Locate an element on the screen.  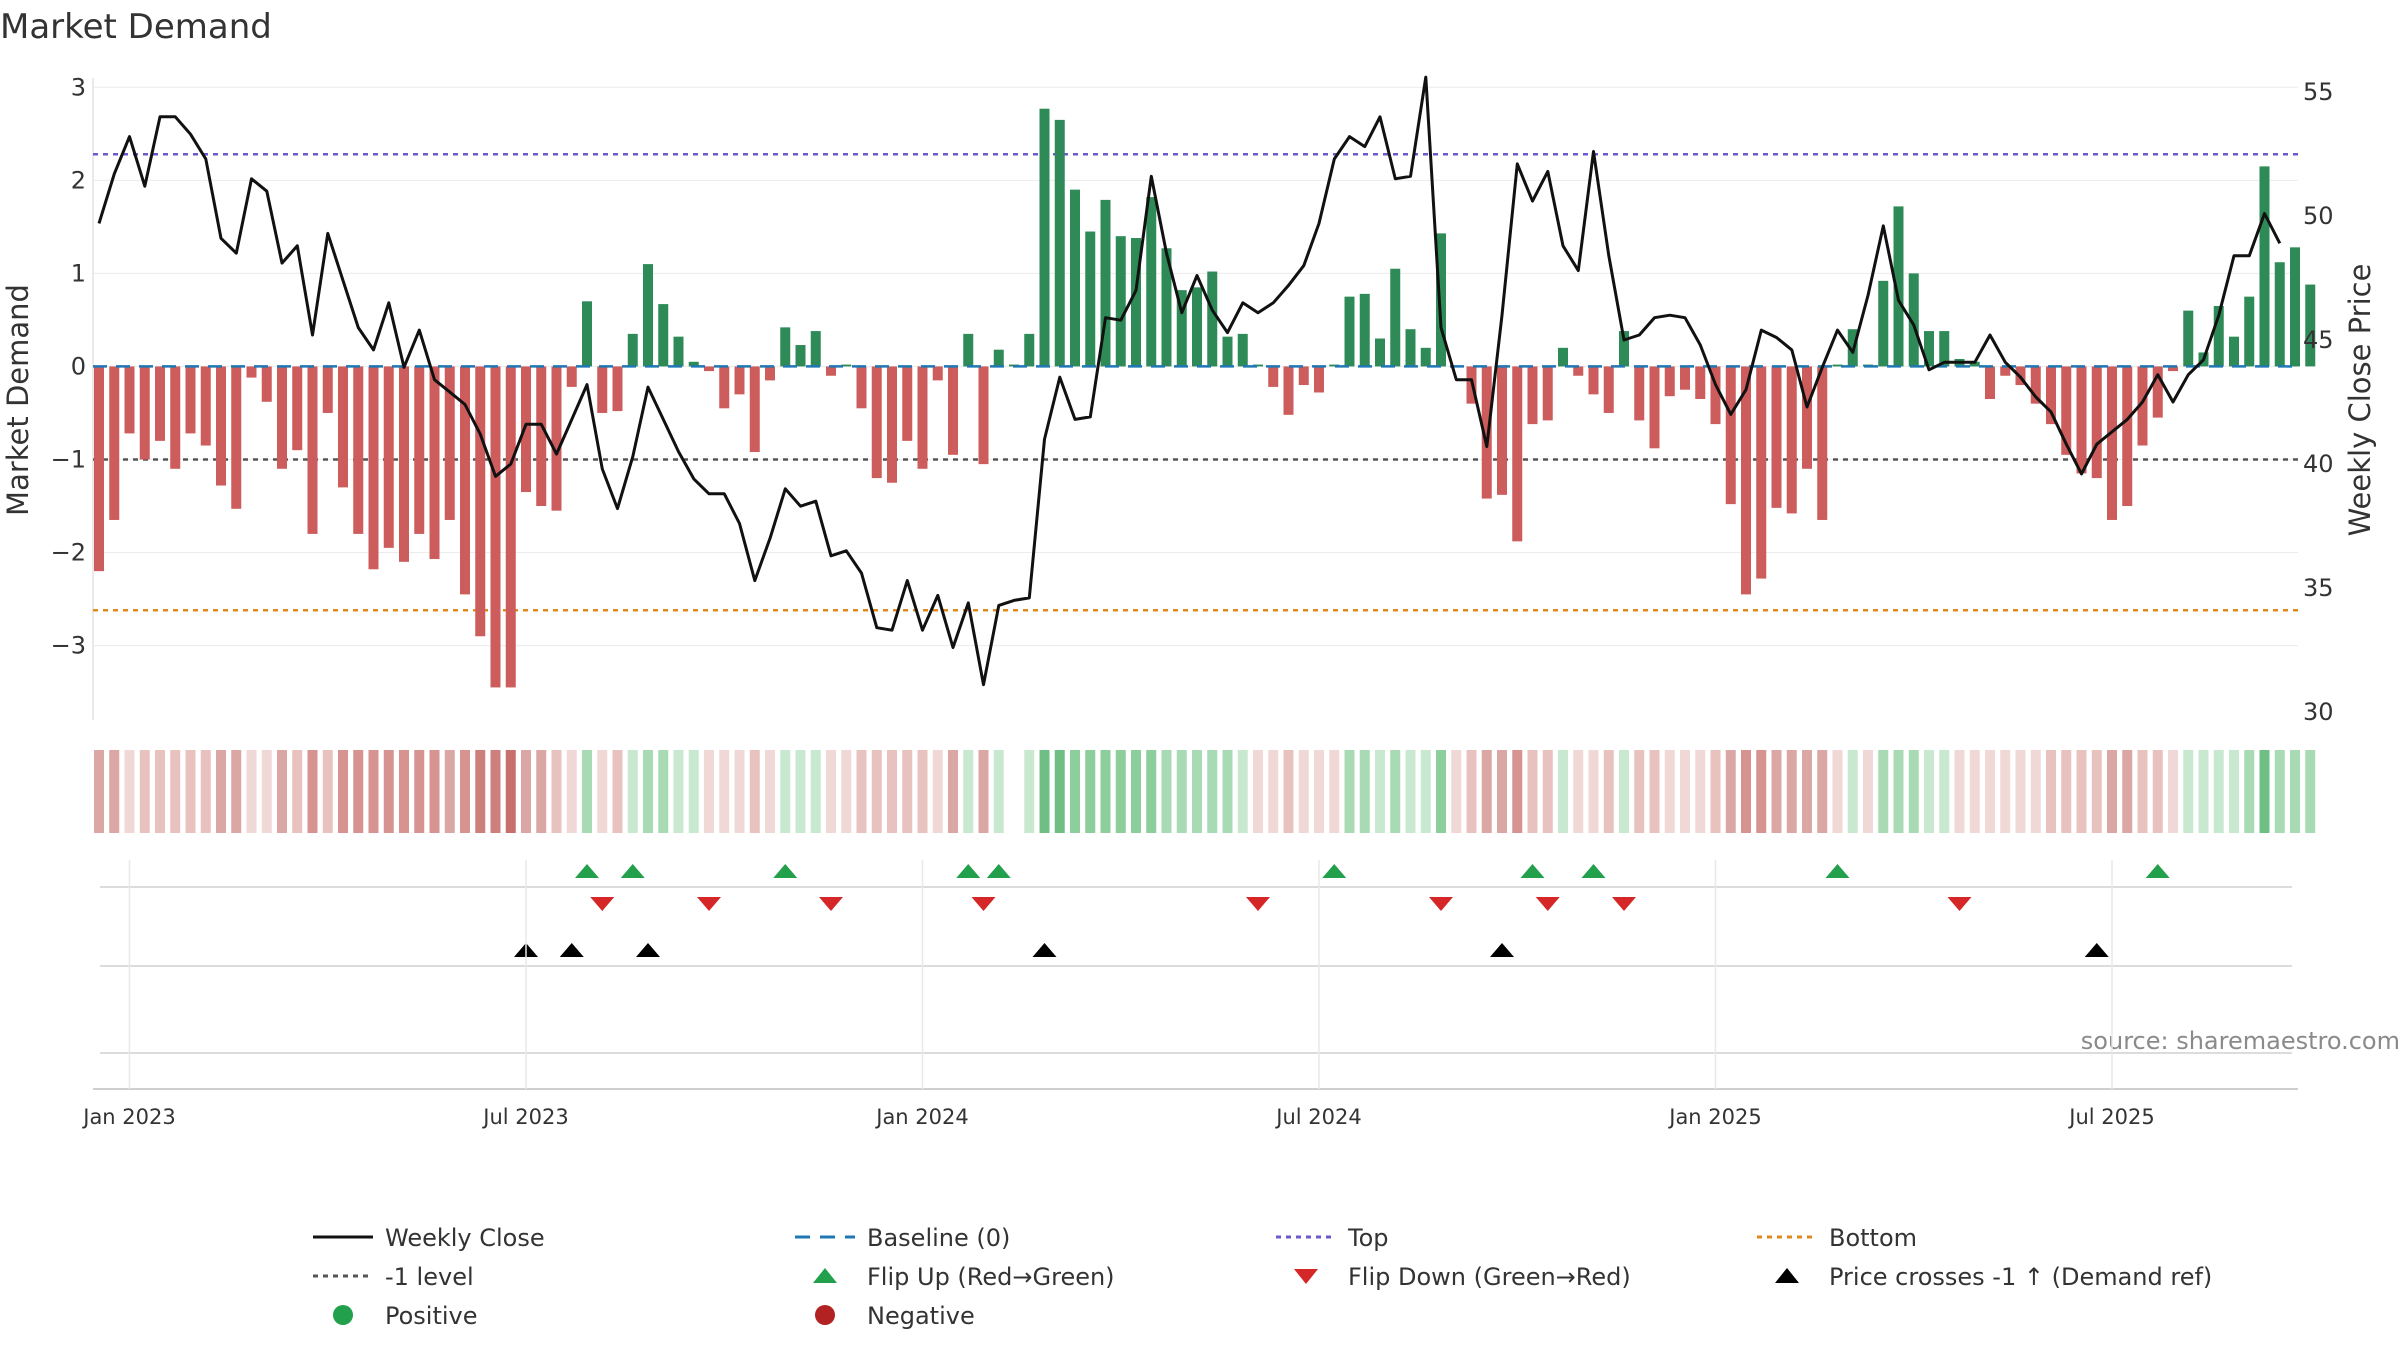
price-cross-marker is located at coordinates (1502, 950).